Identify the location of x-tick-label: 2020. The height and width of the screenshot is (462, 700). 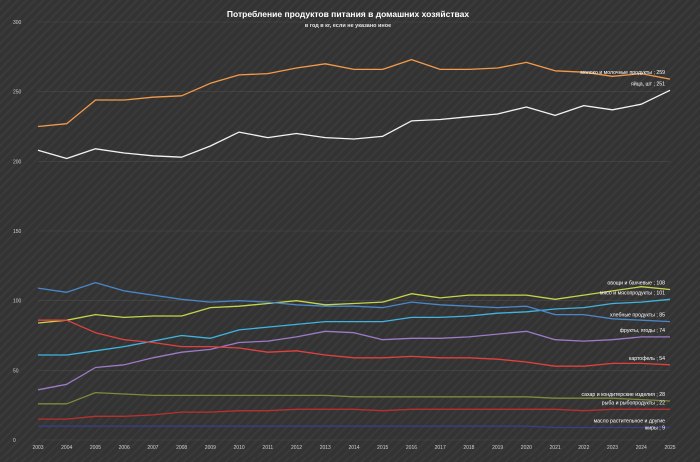
(526, 448).